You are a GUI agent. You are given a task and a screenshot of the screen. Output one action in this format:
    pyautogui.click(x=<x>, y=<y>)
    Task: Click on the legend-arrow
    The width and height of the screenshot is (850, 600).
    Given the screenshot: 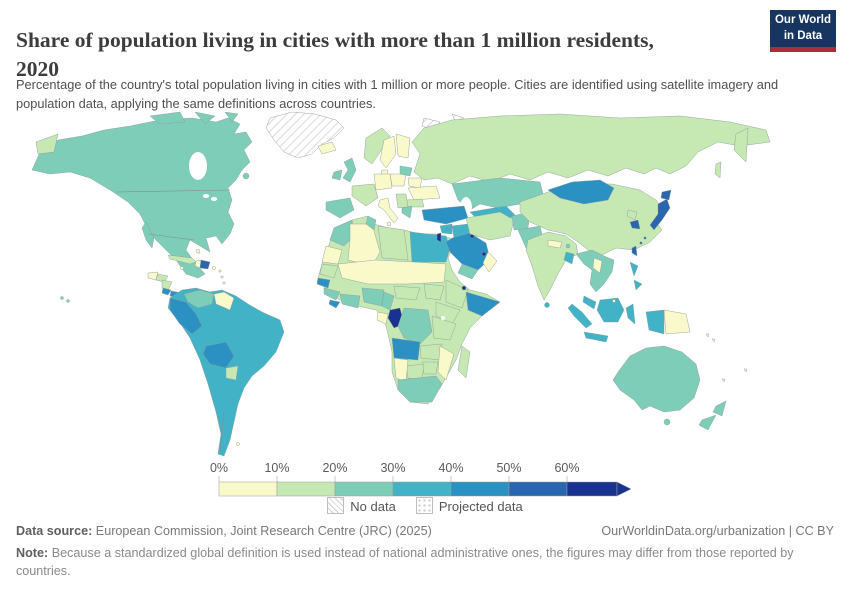 What is the action you would take?
    pyautogui.click(x=624, y=489)
    